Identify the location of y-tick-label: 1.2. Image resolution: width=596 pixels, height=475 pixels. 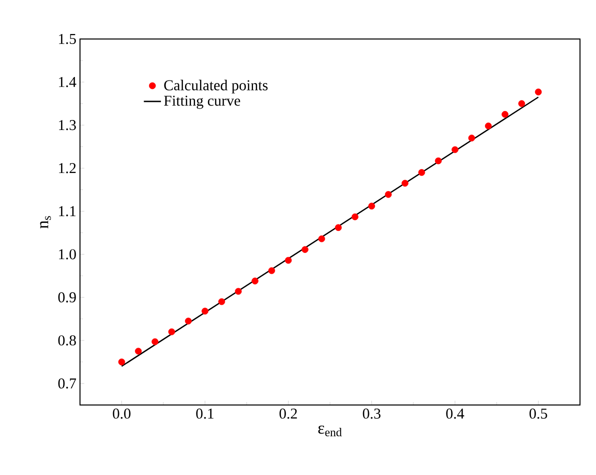
(67, 168).